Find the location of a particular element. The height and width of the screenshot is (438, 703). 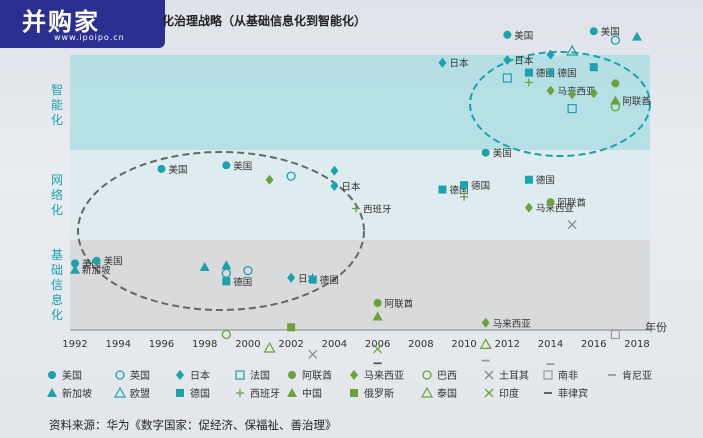

legend-label: 巴西 is located at coordinates (447, 376).